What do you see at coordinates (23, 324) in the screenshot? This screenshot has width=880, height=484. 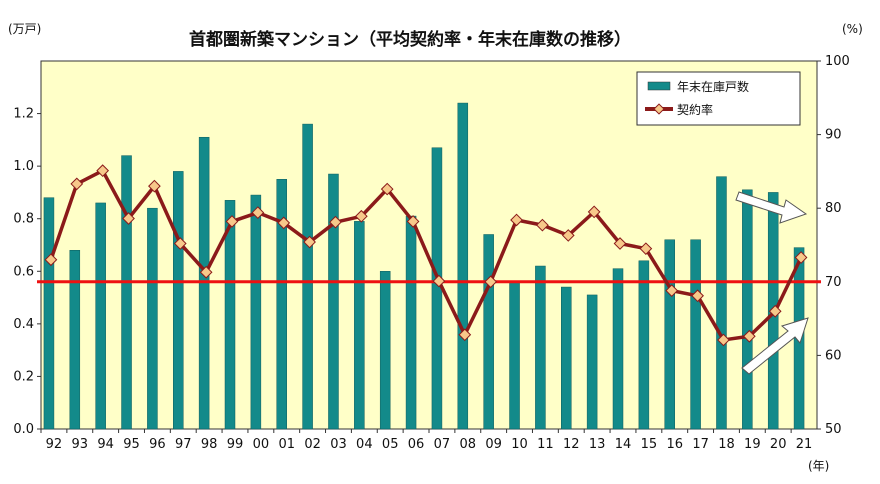 I see `y-left-tick-label: 0.4` at bounding box center [23, 324].